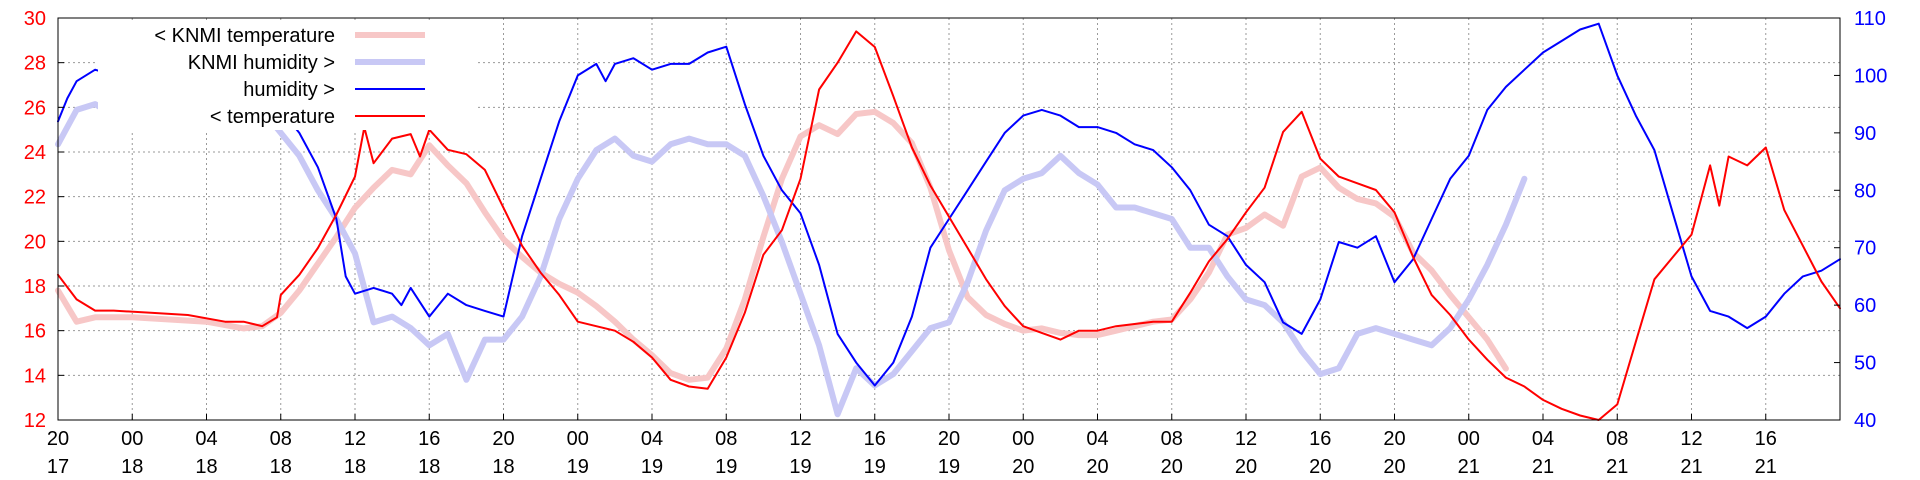 The height and width of the screenshot is (480, 1920). What do you see at coordinates (1865, 134) in the screenshot?
I see `y-right-tick-label: 90` at bounding box center [1865, 134].